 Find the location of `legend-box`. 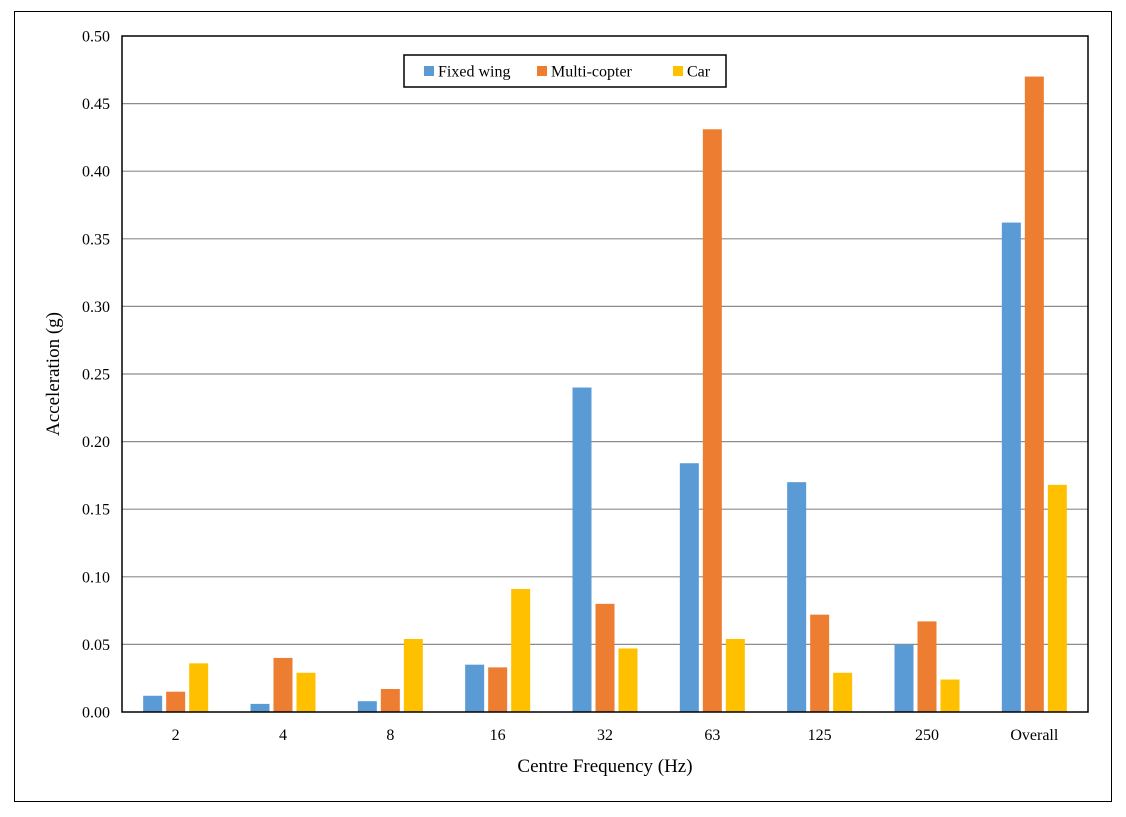

legend-box is located at coordinates (565, 71).